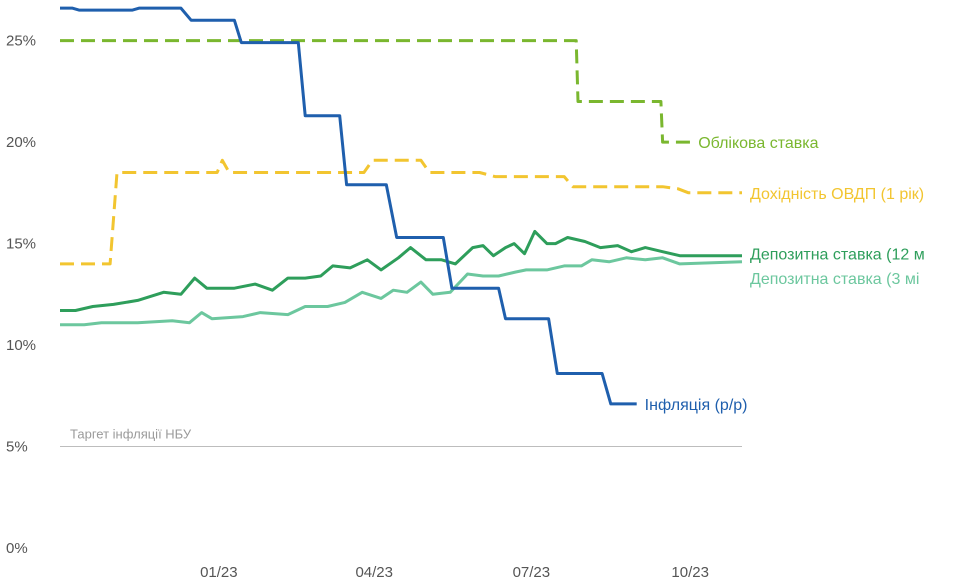  Describe the element at coordinates (21, 244) in the screenshot. I see `y-tick-label: 15%` at that location.